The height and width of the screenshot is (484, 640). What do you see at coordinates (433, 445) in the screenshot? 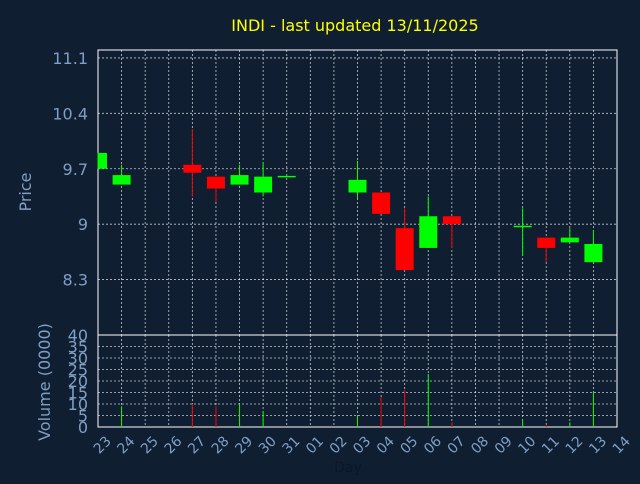
I see `x-tick-label: 06` at bounding box center [433, 445].